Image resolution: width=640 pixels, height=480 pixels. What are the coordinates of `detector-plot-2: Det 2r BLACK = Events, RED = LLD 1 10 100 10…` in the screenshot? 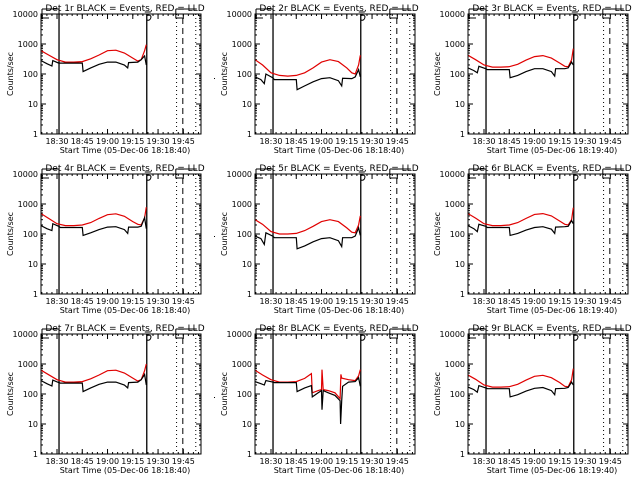 It's located at (319, 79).